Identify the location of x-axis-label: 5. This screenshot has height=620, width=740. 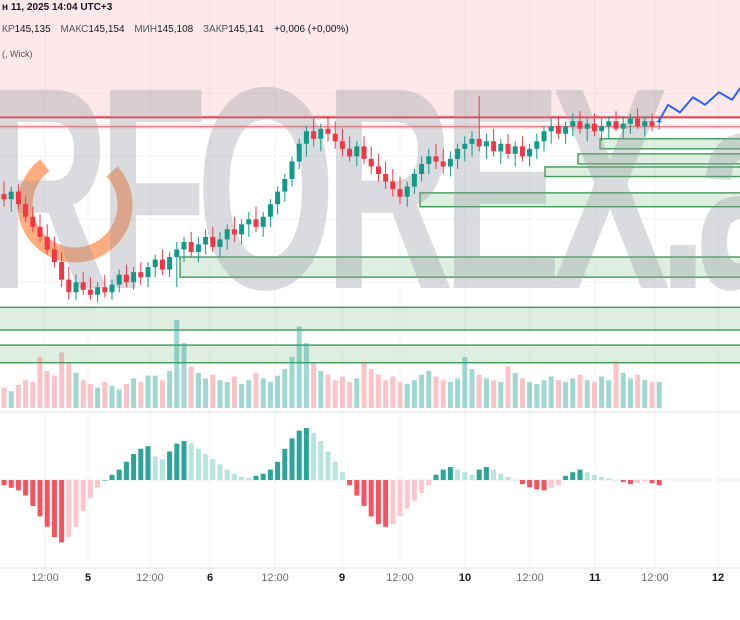
(88, 578).